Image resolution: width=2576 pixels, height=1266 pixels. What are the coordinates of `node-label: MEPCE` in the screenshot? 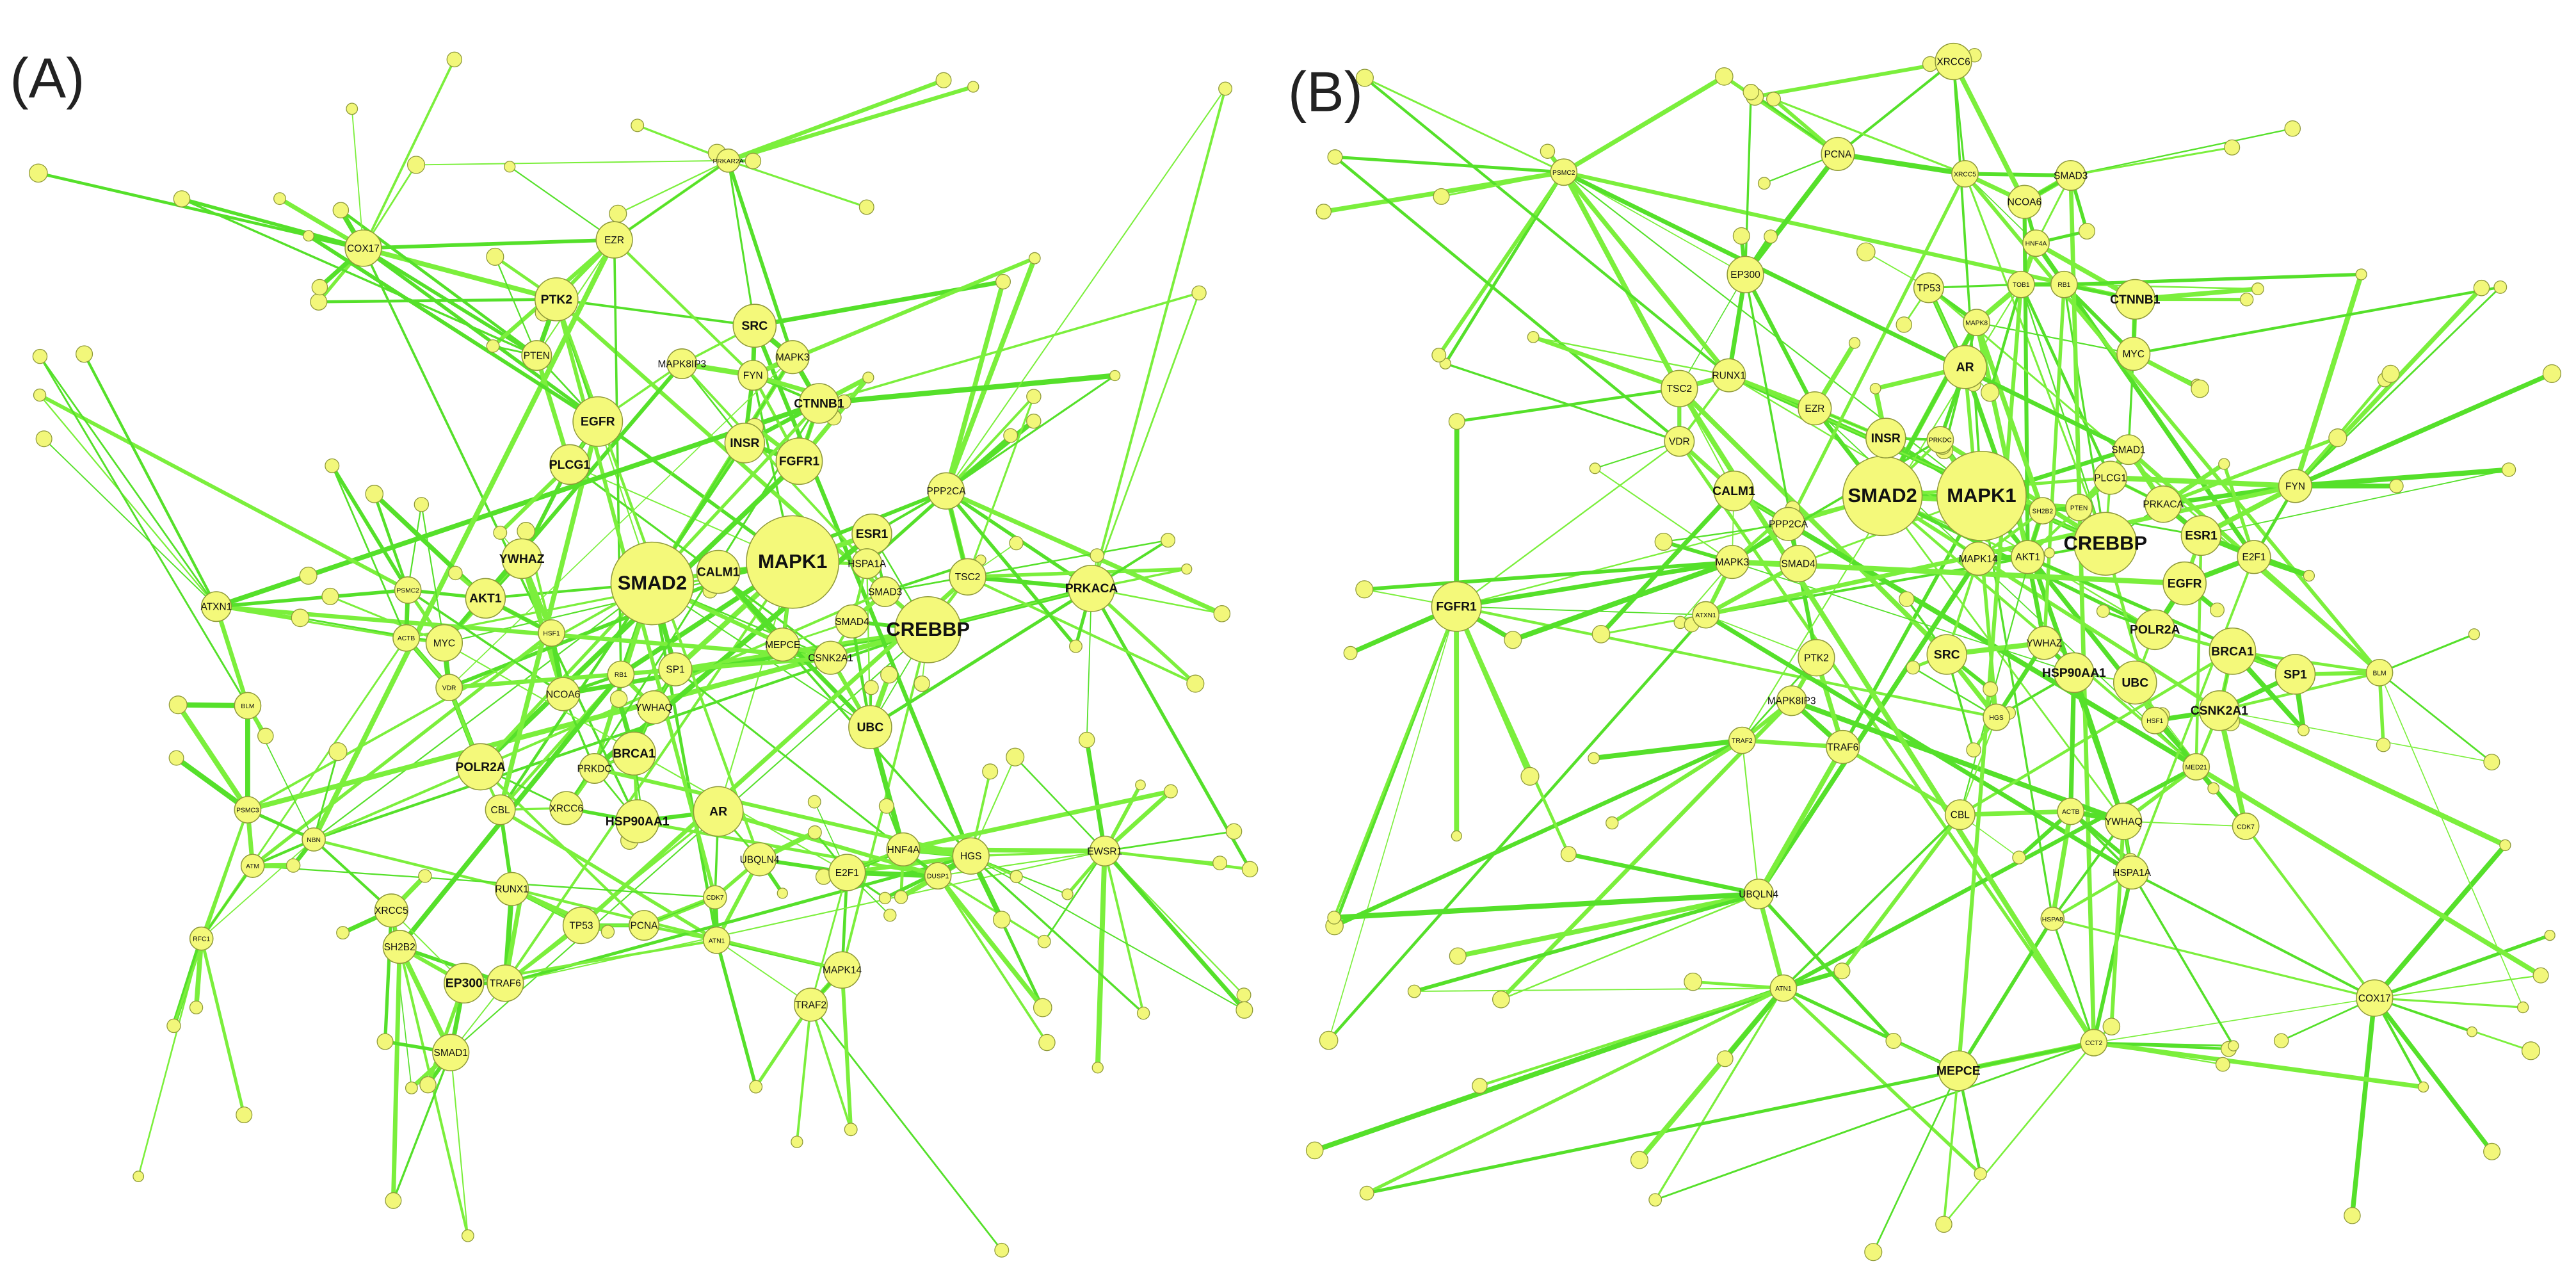 It's located at (782, 645).